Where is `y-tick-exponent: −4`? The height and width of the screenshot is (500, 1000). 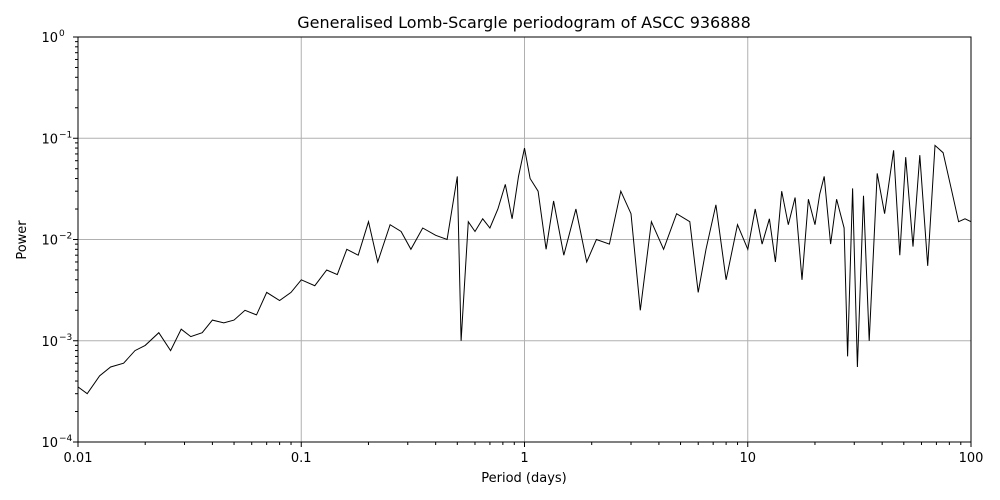 y-tick-exponent: −4 is located at coordinates (66, 439).